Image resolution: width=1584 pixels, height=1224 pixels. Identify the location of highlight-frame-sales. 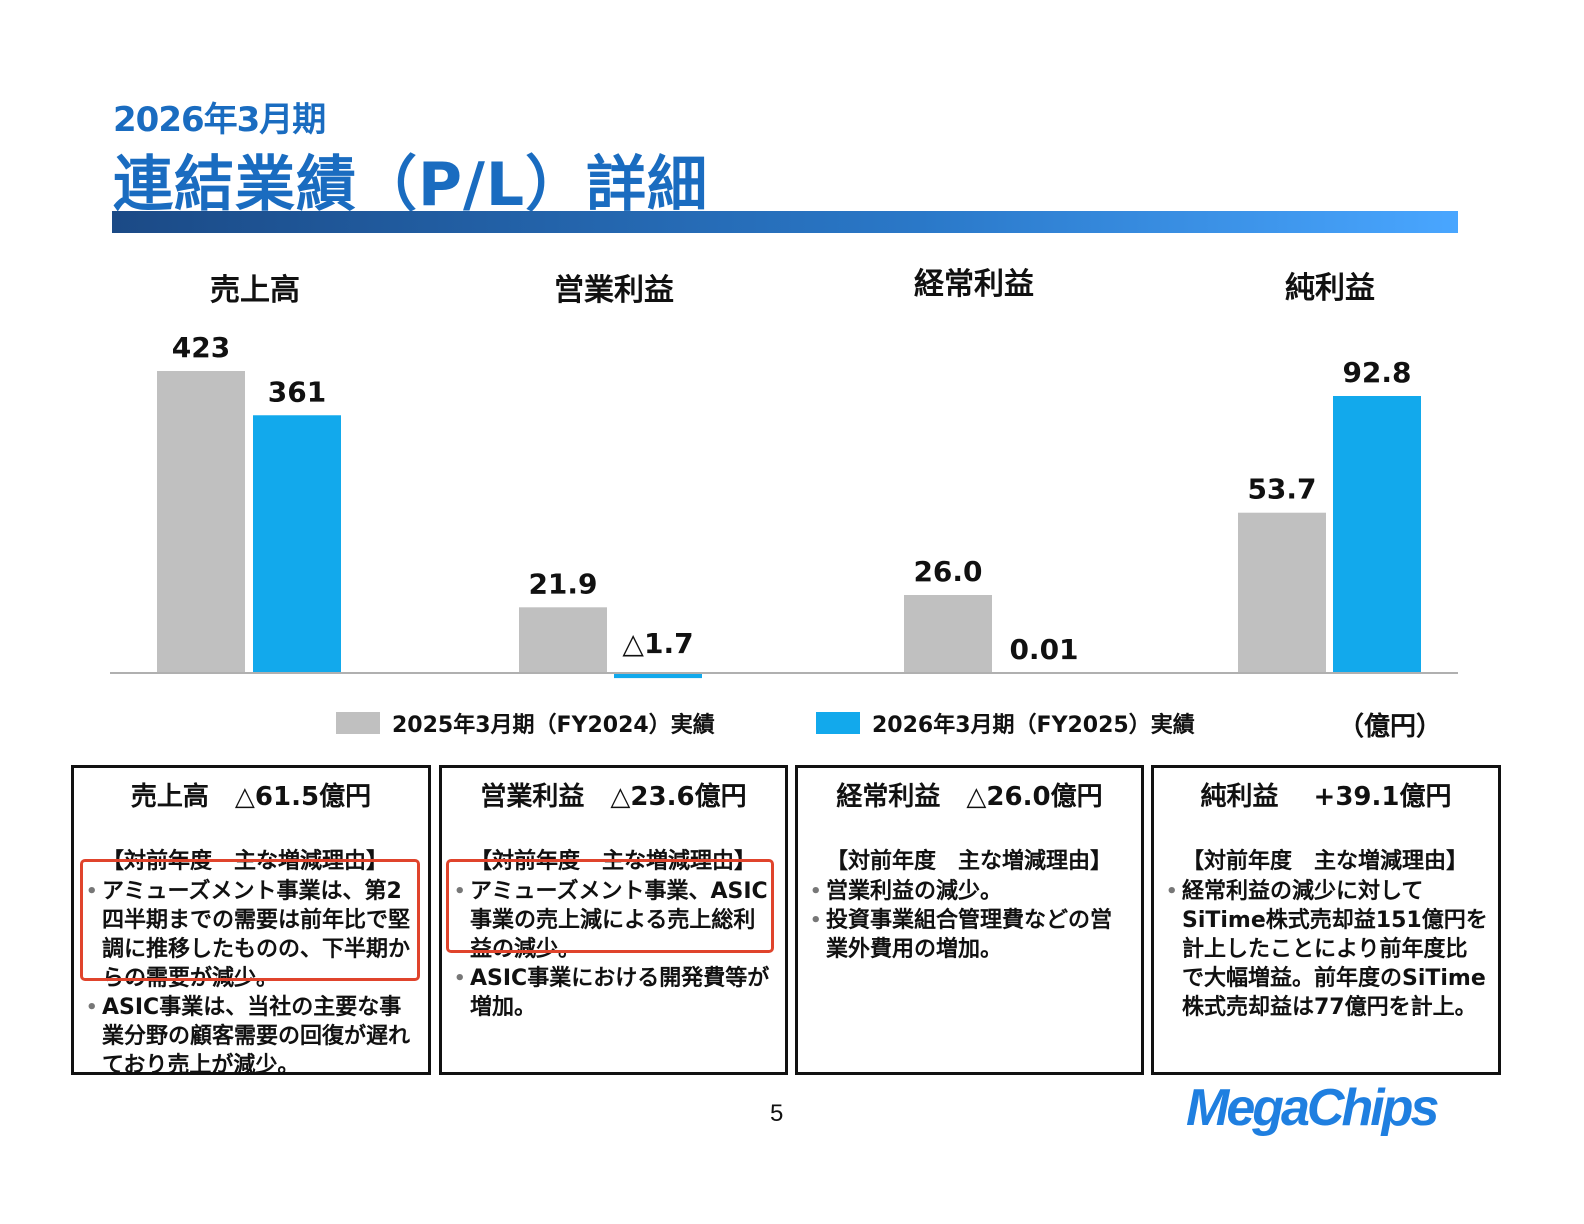
(250, 920).